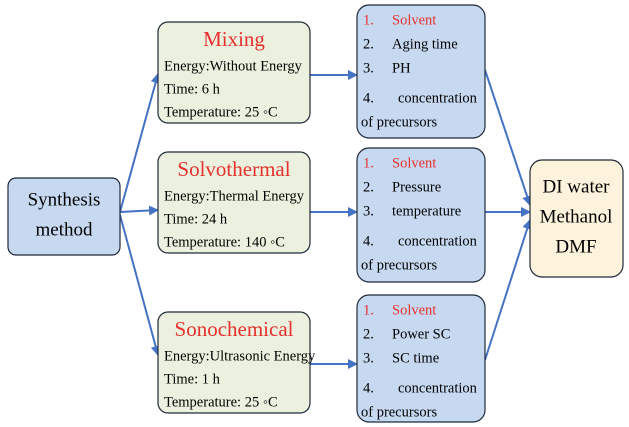 This screenshot has height=427, width=629. I want to click on target-label: Methanol, so click(576, 216).